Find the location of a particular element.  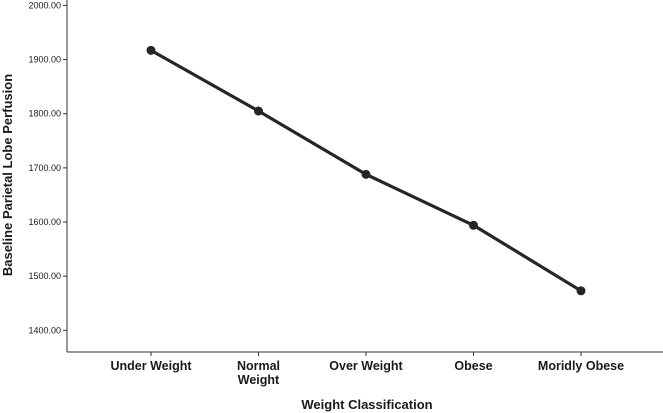

x-tick-label-line: Obese is located at coordinates (473, 366).